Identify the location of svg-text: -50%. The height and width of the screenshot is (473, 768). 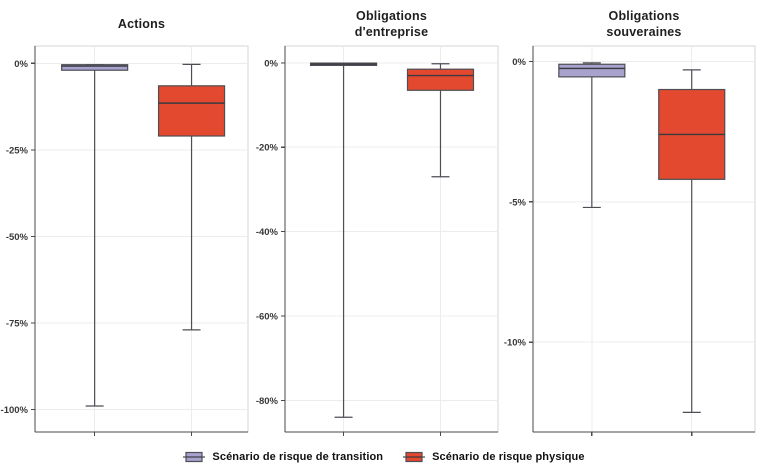
(17, 237).